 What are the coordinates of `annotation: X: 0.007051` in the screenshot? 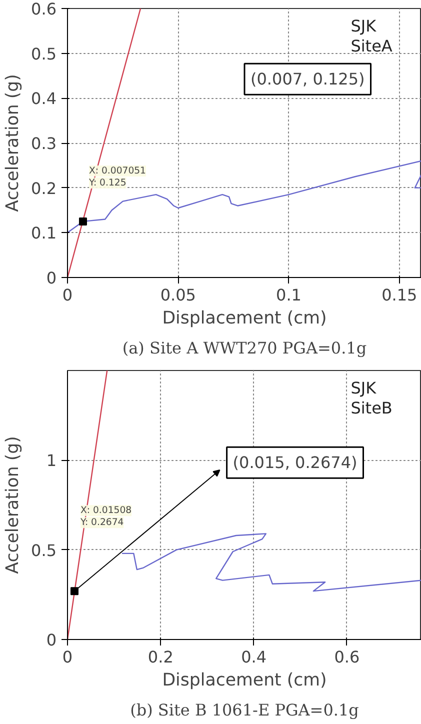 It's located at (117, 170).